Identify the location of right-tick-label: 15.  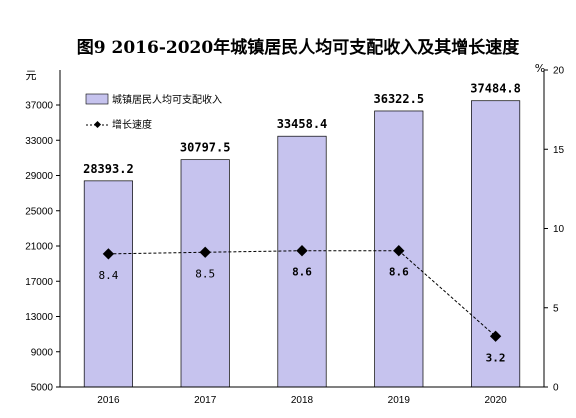
(559, 150).